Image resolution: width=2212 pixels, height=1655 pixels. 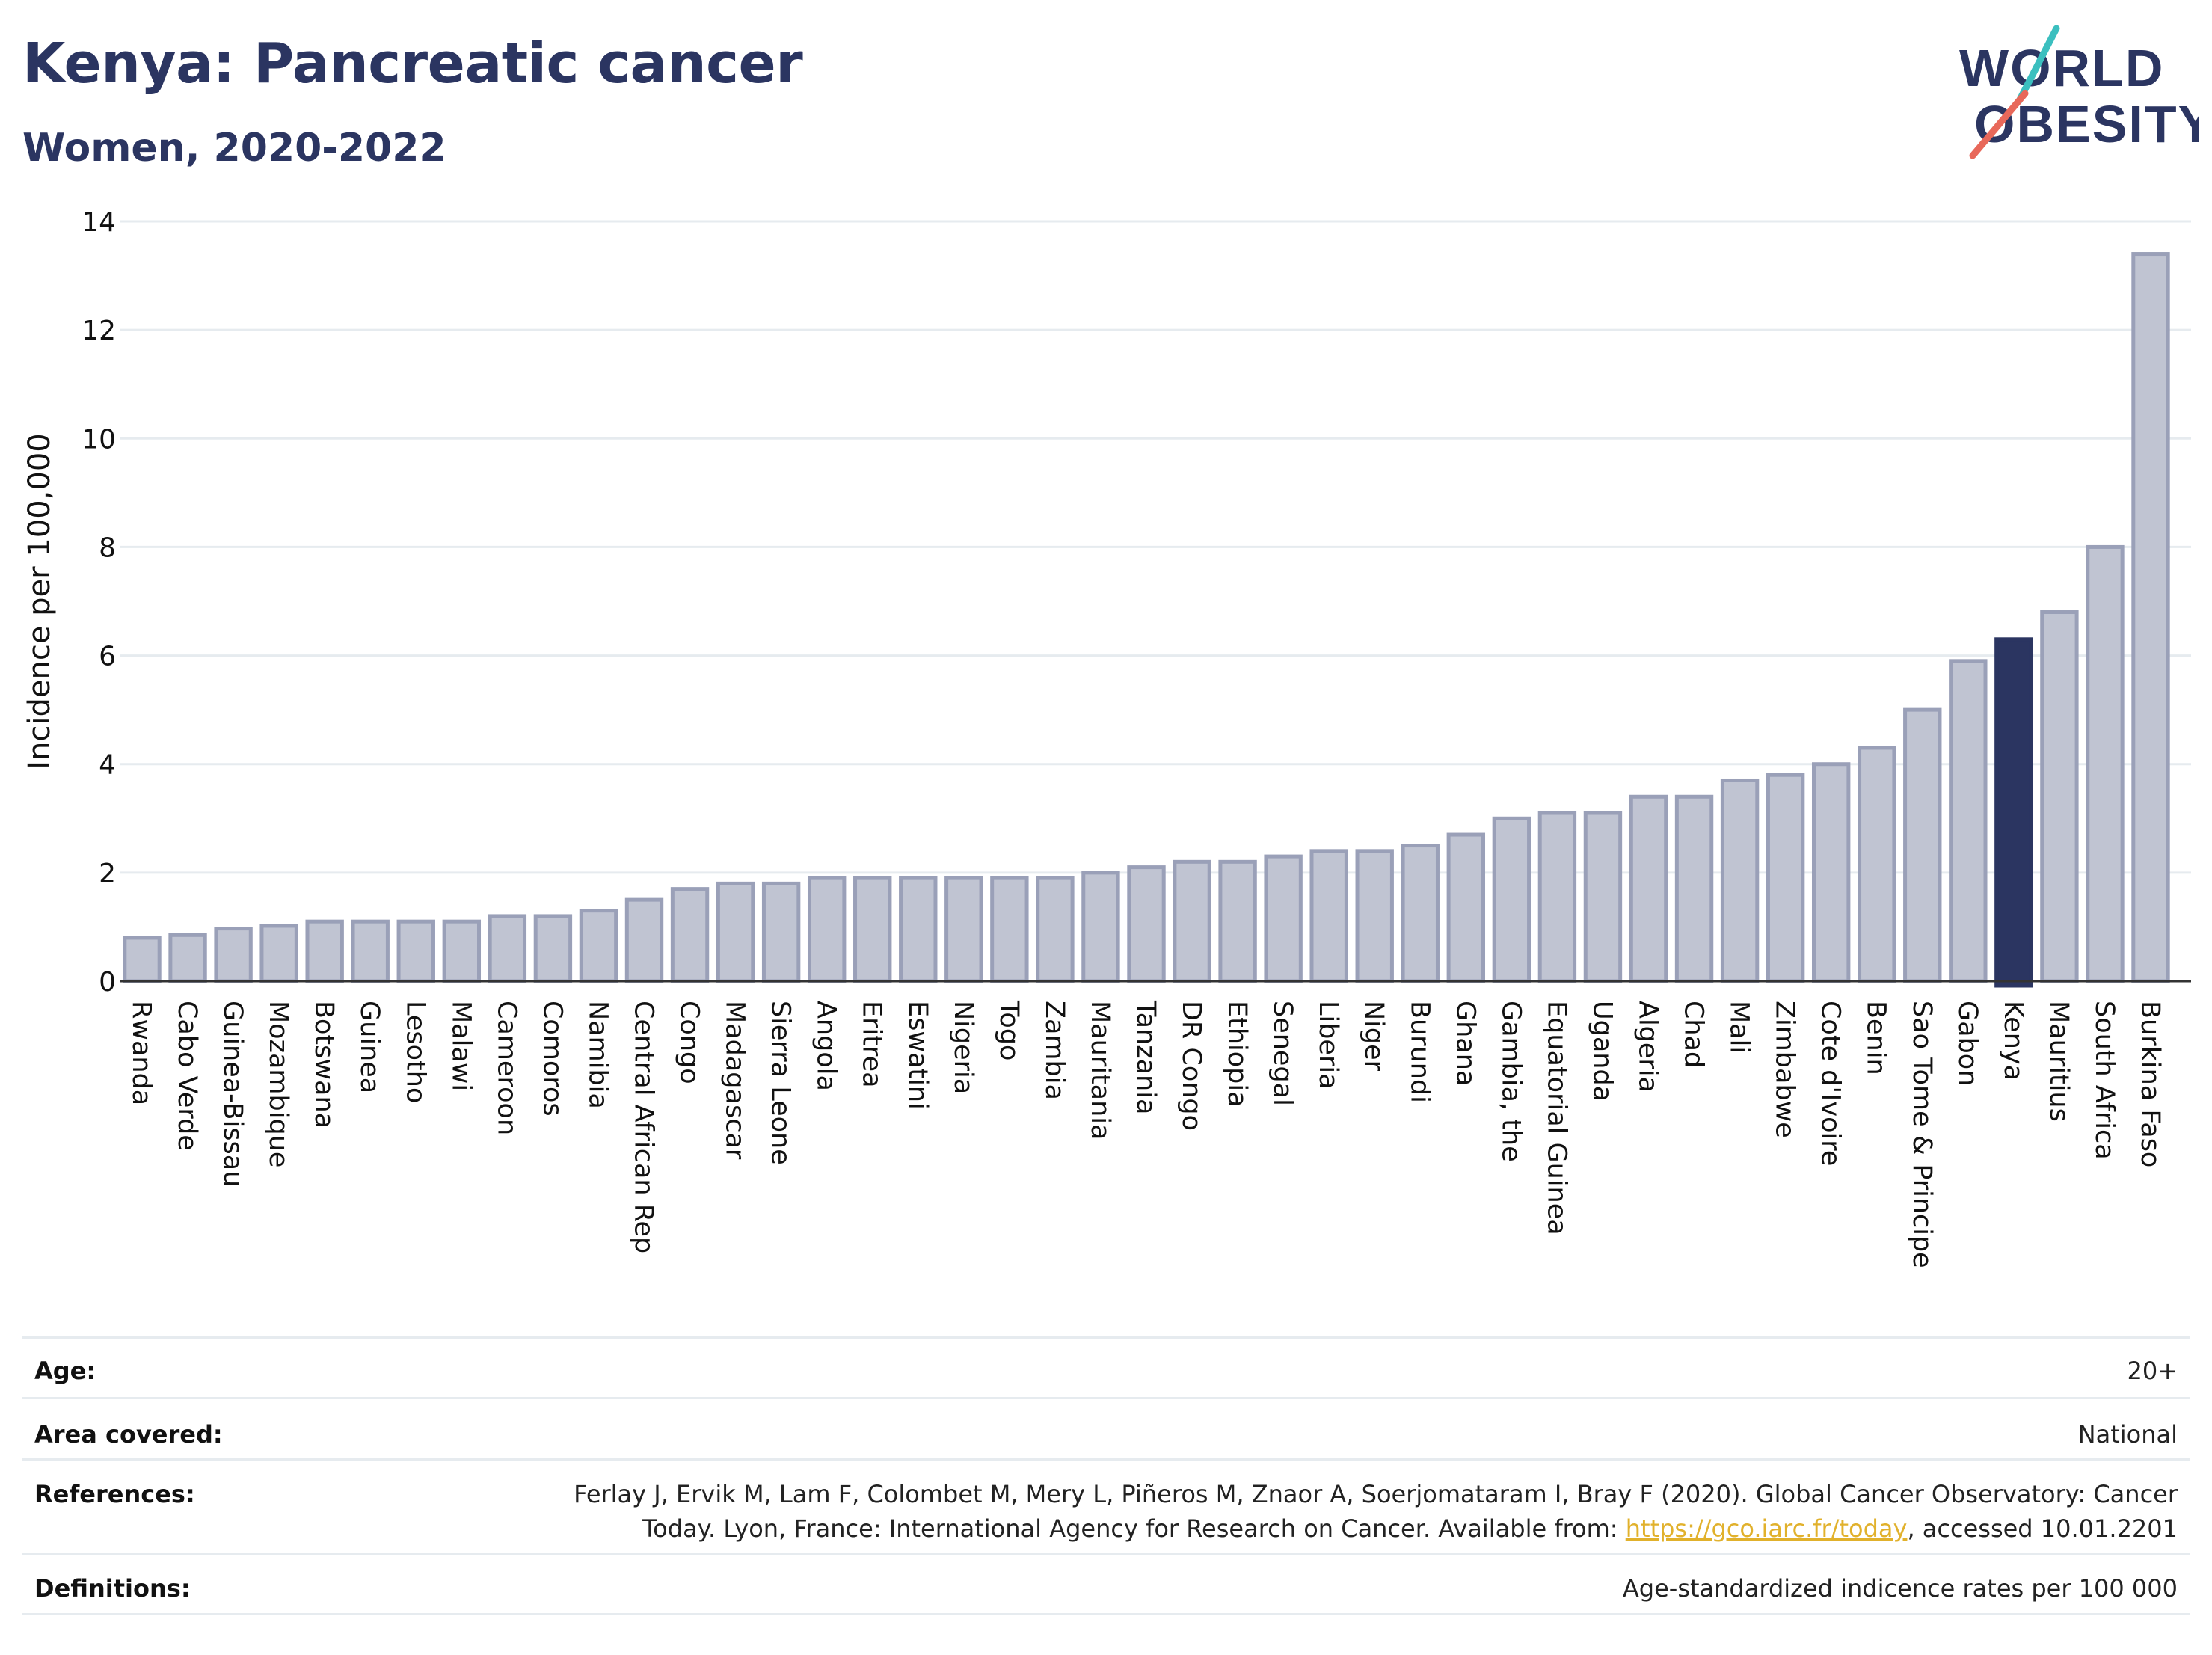 I want to click on x-tick-label: Guinea-Bissau, so click(x=233, y=1094).